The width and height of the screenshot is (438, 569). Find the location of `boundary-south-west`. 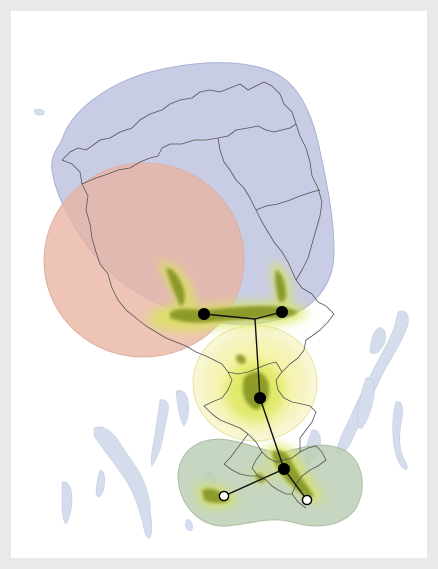

boundary-south-west is located at coordinates (257, 464).